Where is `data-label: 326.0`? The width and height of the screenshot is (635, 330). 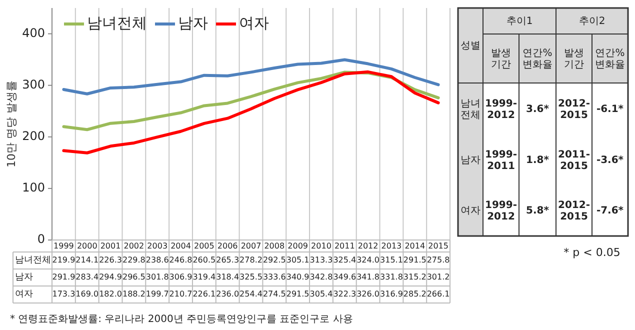
data-label: 326.0 is located at coordinates (368, 294).